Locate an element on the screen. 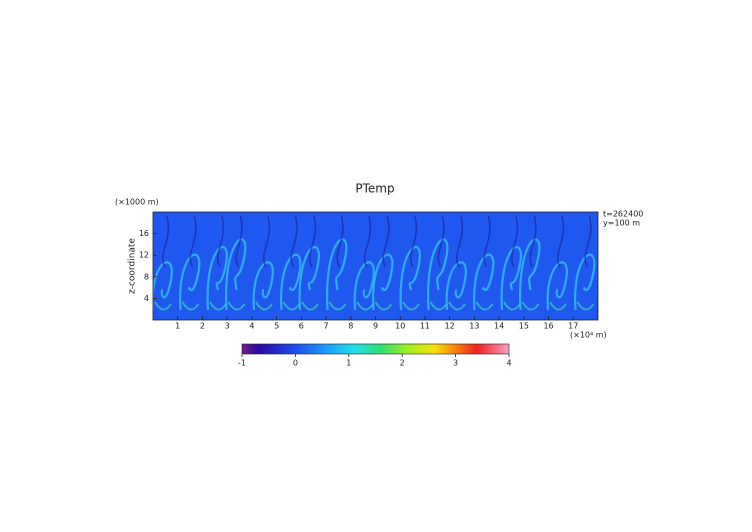  x-tick-label: 4 is located at coordinates (251, 326).